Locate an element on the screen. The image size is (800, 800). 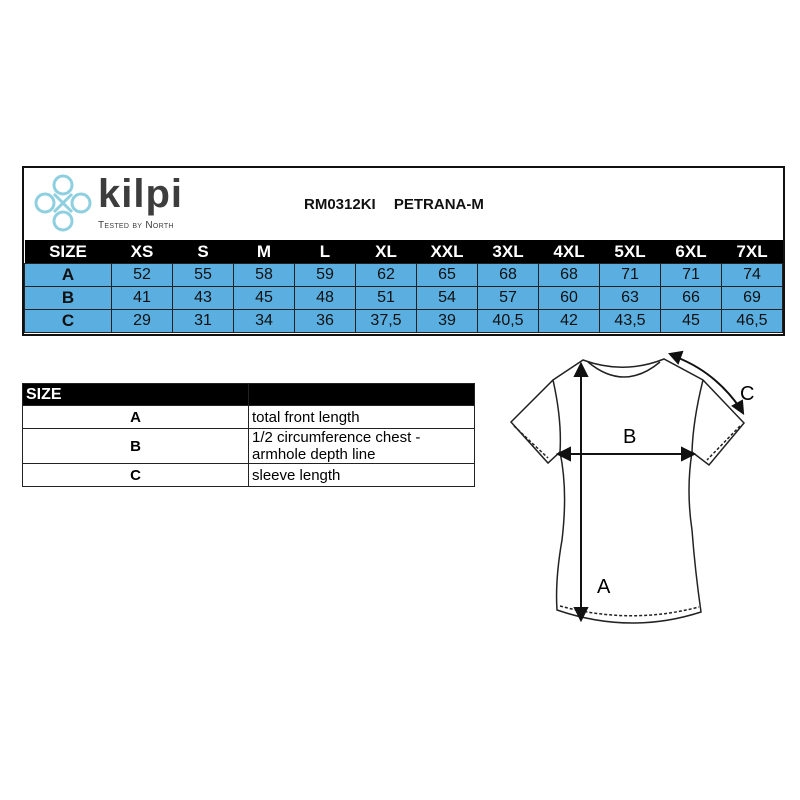
header-cell: 7XL is located at coordinates (752, 252).